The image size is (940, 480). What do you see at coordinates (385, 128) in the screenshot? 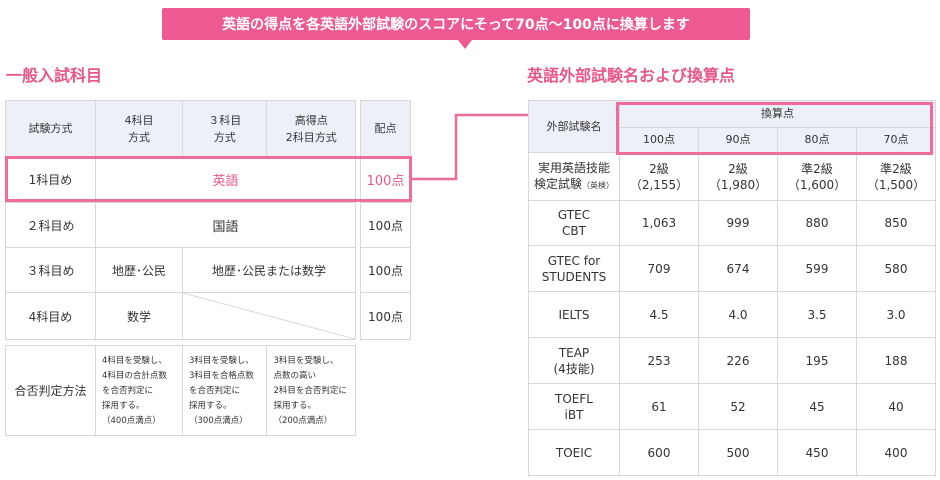
I see `header-points: 配点` at bounding box center [385, 128].